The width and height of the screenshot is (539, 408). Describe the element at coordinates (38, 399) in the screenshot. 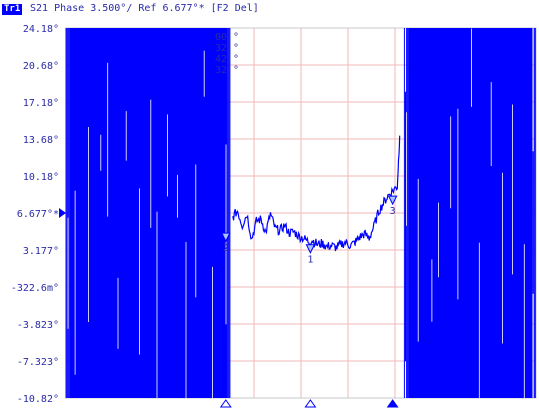

I see `y-tick-label: -10.82°` at that location.